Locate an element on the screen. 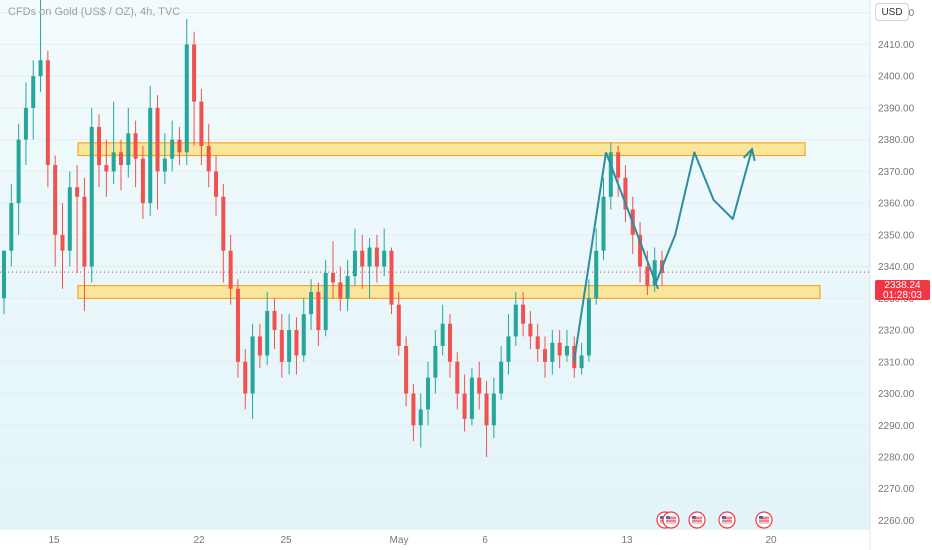 This screenshot has height=550, width=932. x-tick-label: 13 is located at coordinates (627, 540).